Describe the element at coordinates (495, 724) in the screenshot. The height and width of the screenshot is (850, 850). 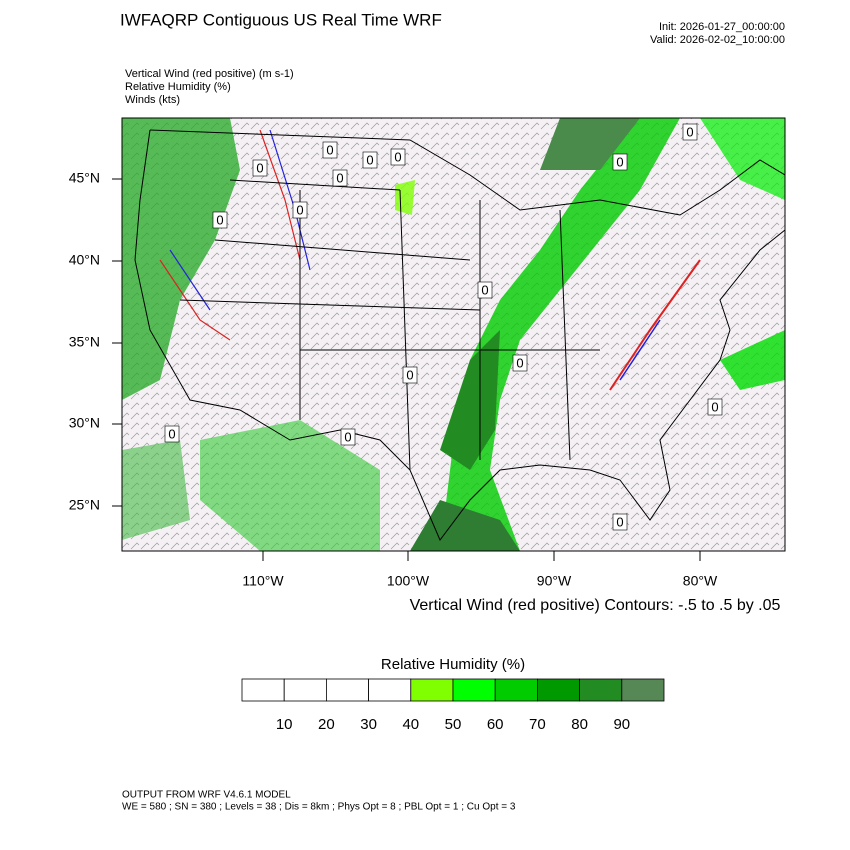
I see `colorbar-tick-label: 60` at that location.